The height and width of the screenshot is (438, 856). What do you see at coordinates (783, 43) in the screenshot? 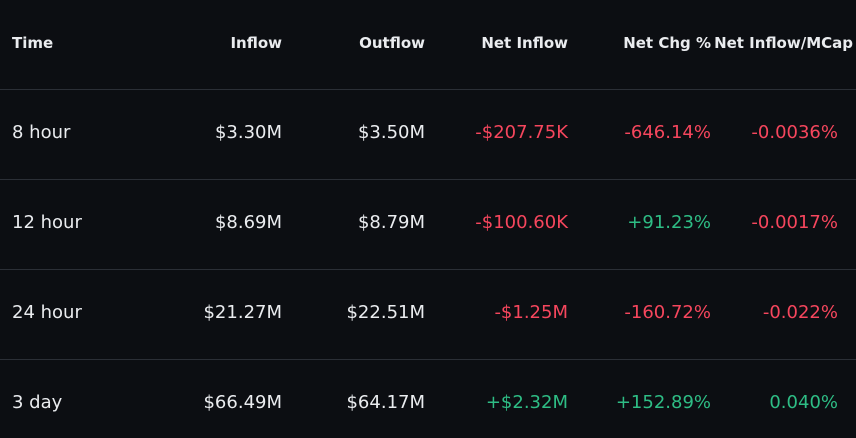
I see `column-header: Net Inflow/MCap` at bounding box center [783, 43].